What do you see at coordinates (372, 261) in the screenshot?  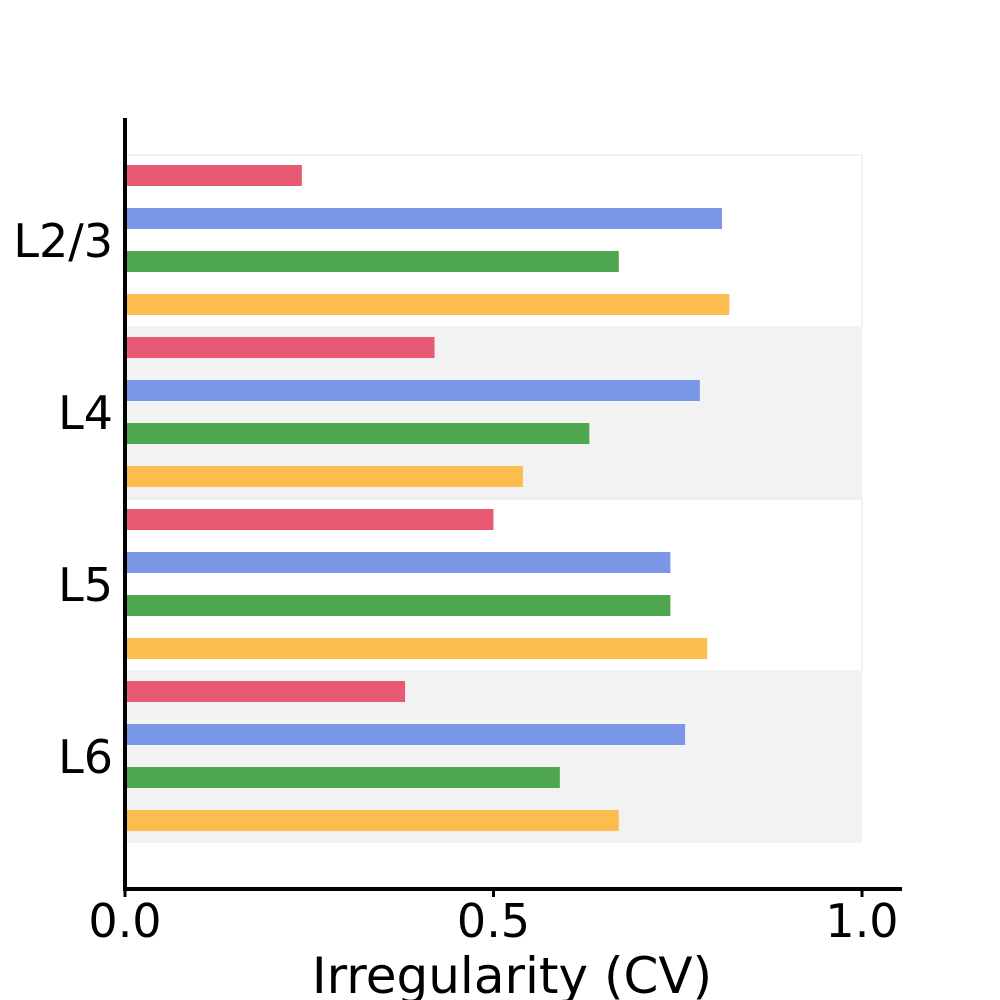 I see `bar-L2/3-series-2` at bounding box center [372, 261].